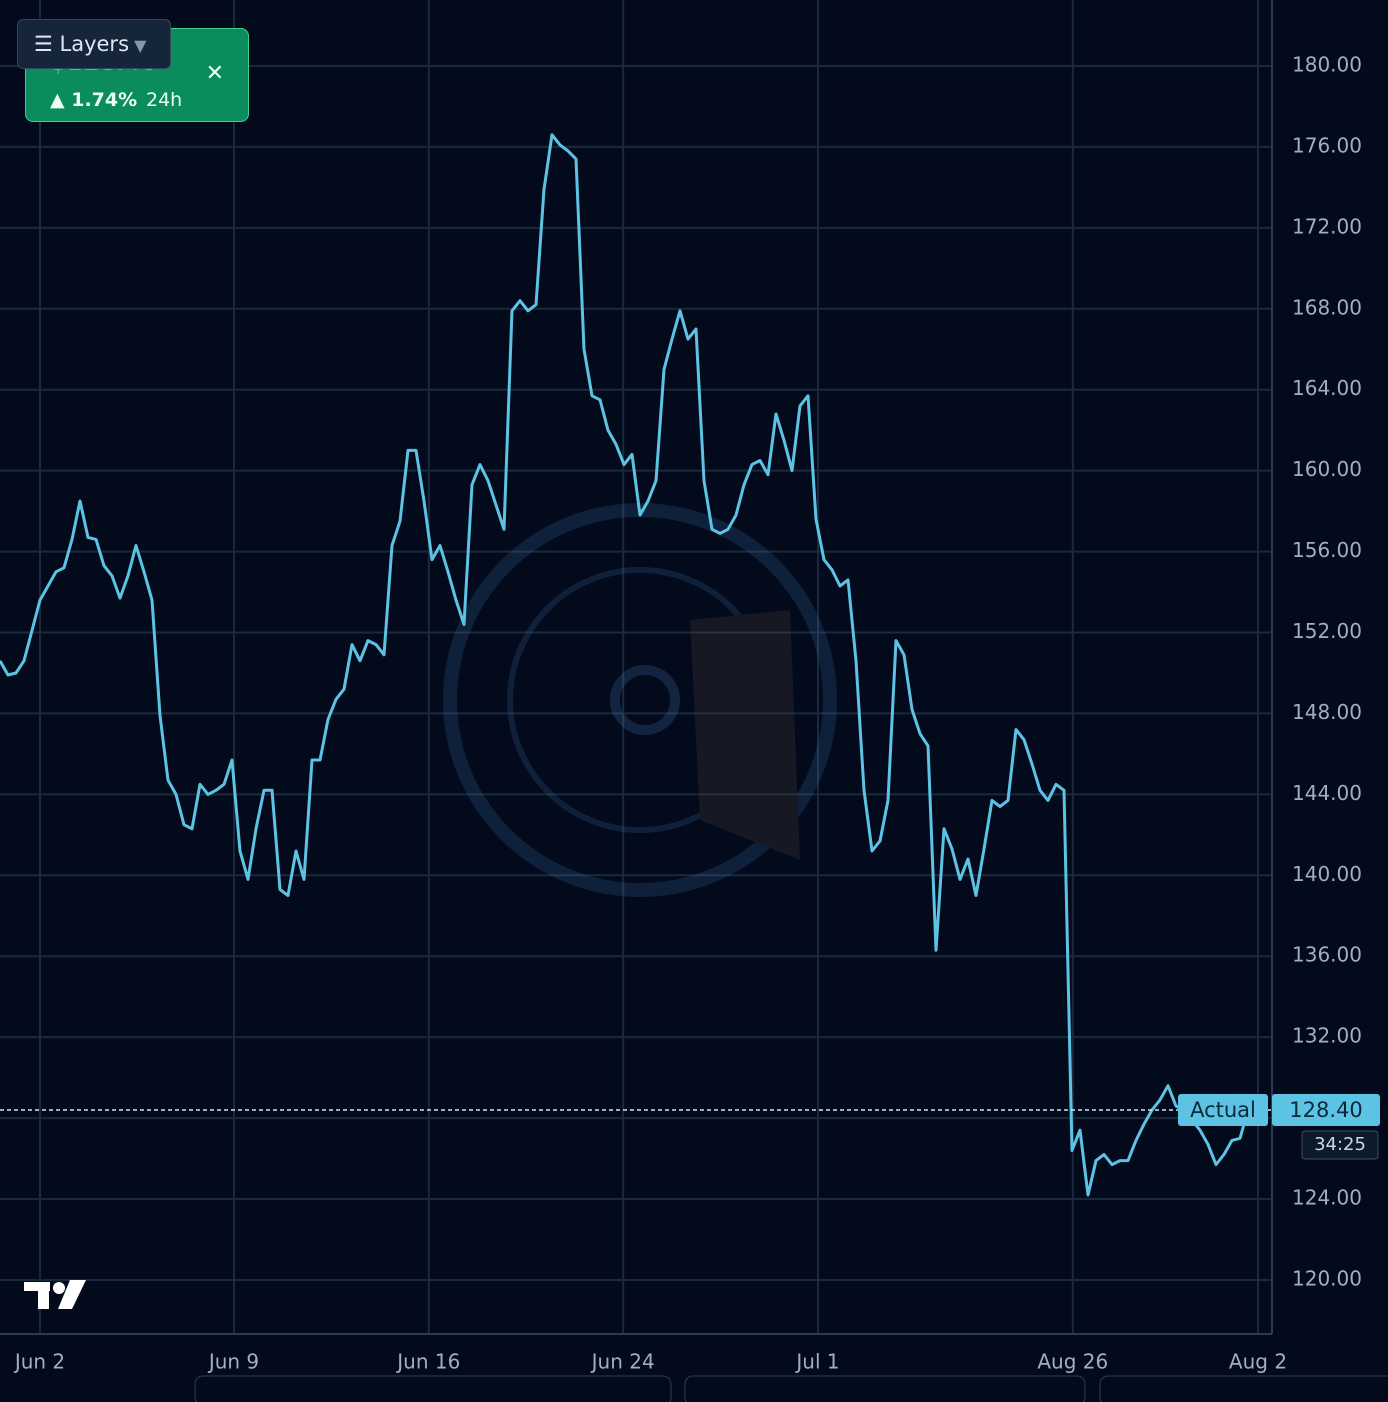 This screenshot has height=1402, width=1388. I want to click on tv-logo, so click(55, 1294).